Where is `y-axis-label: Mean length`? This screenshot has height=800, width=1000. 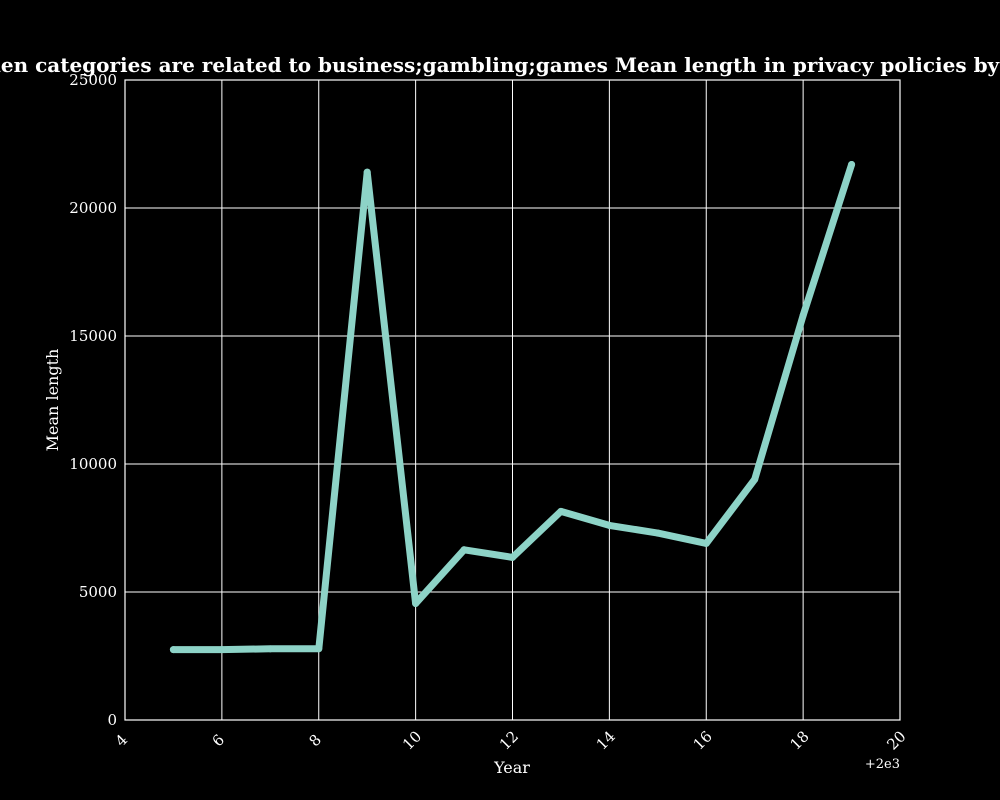 y-axis-label: Mean length is located at coordinates (52, 400).